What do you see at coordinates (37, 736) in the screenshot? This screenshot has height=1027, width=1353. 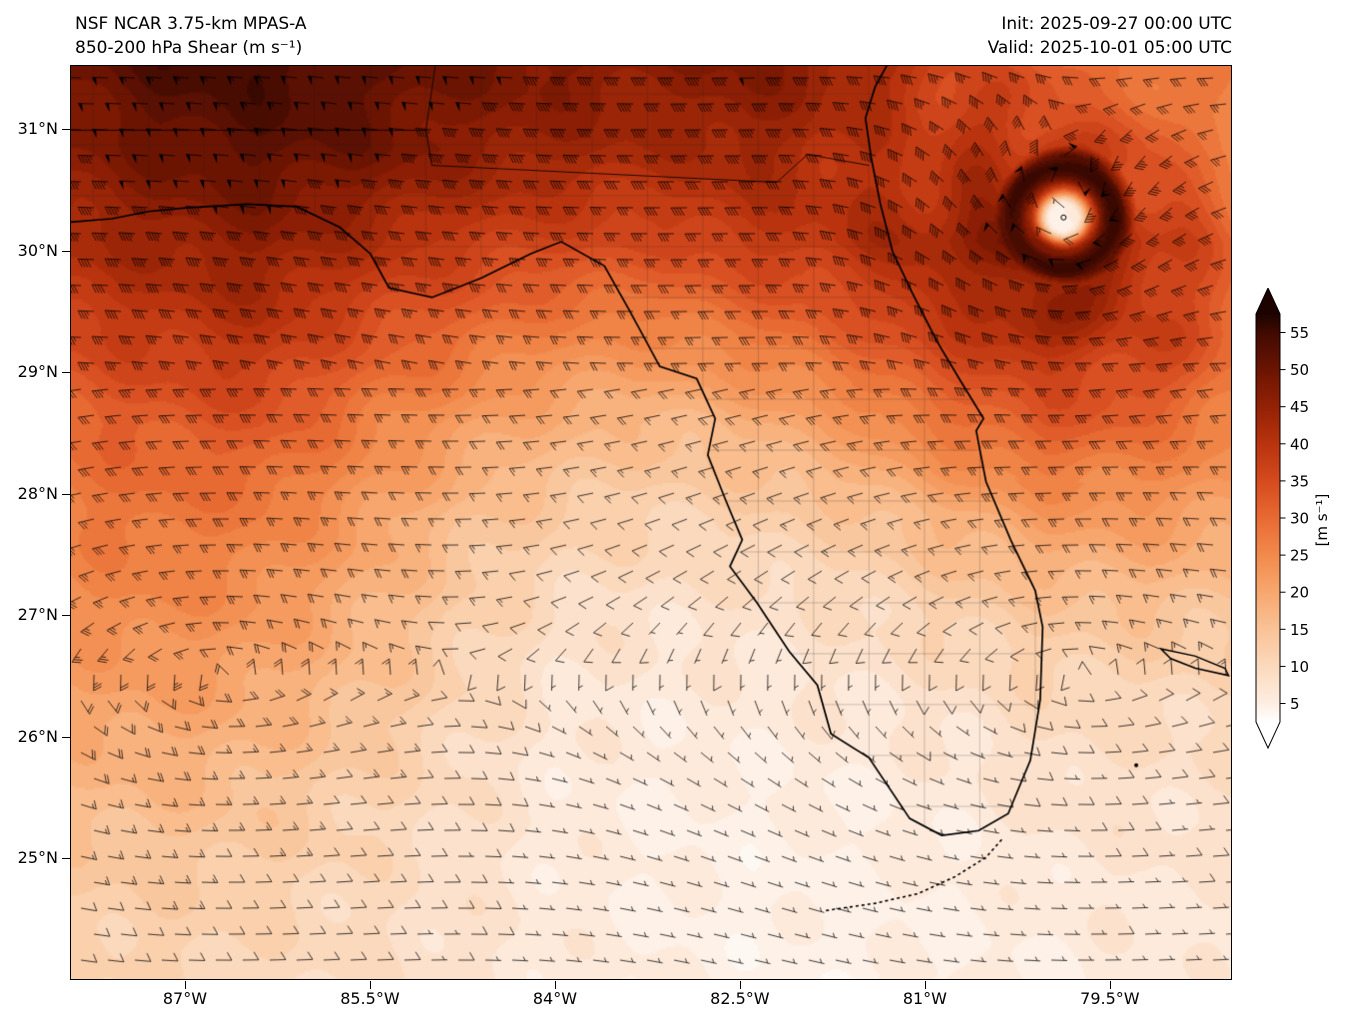 I see `y-tick-label: 26°N` at bounding box center [37, 736].